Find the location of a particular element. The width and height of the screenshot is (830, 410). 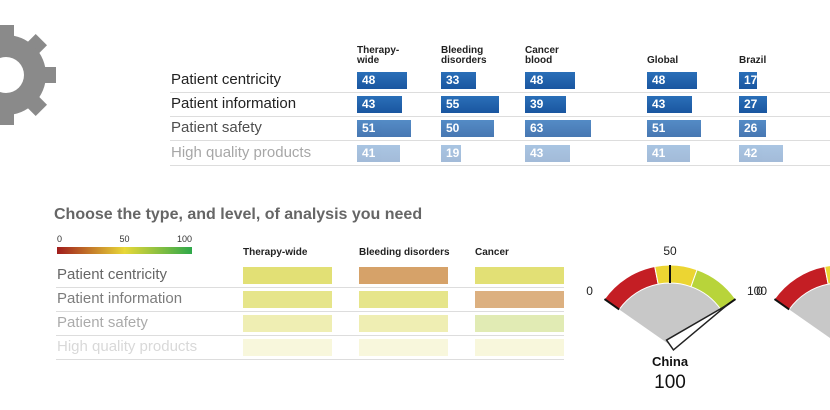

bar-value: 26 is located at coordinates (751, 128).